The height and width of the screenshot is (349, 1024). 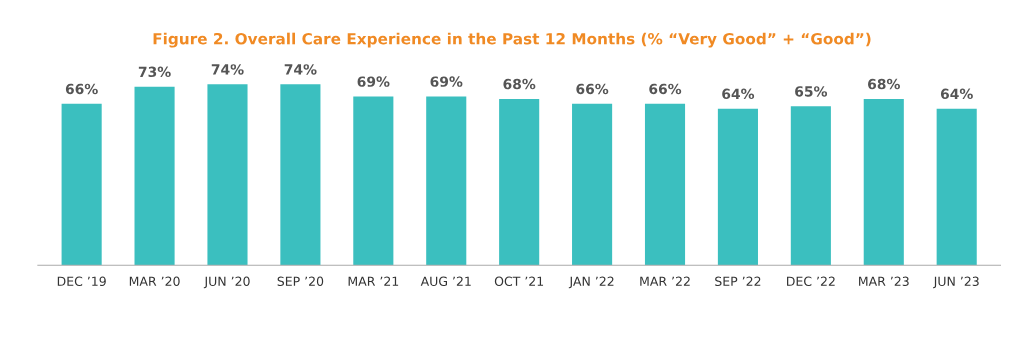 What do you see at coordinates (81, 281) in the screenshot?
I see `x-tick-label: DEC ’19` at bounding box center [81, 281].